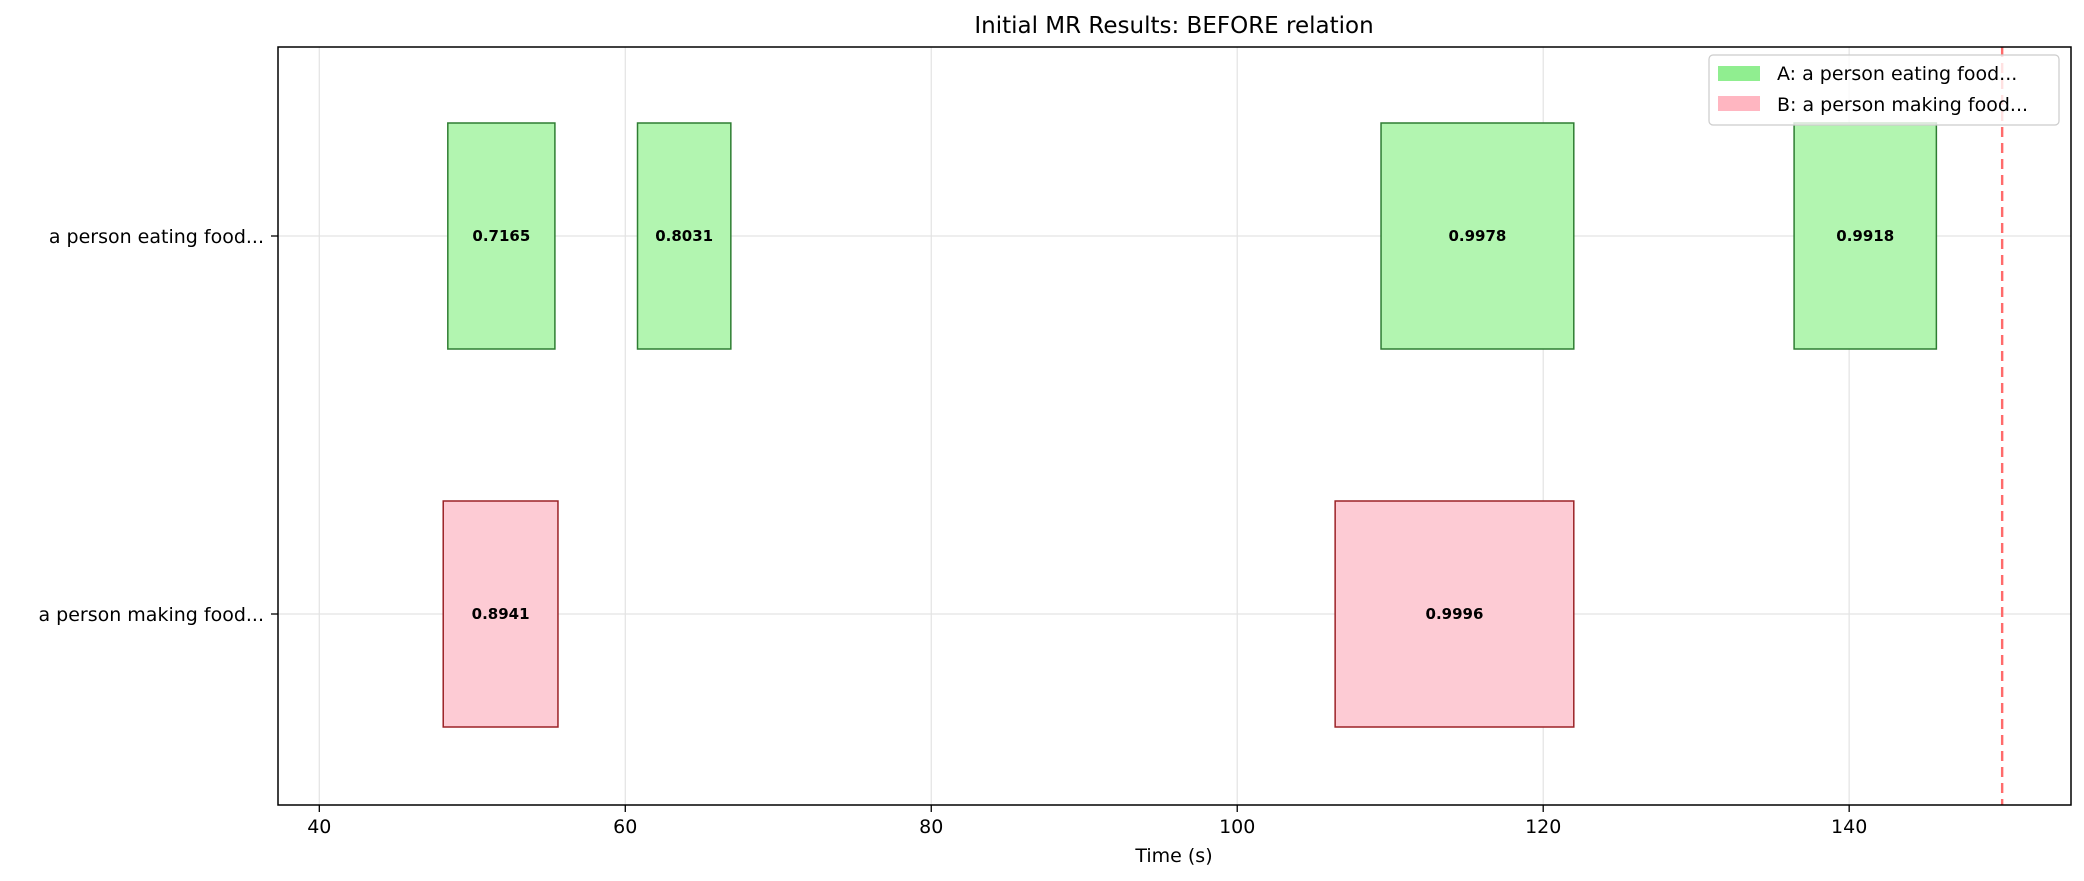 Image resolution: width=2084 pixels, height=881 pixels. What do you see at coordinates (1739, 103) in the screenshot?
I see `legend-swatch-b` at bounding box center [1739, 103].